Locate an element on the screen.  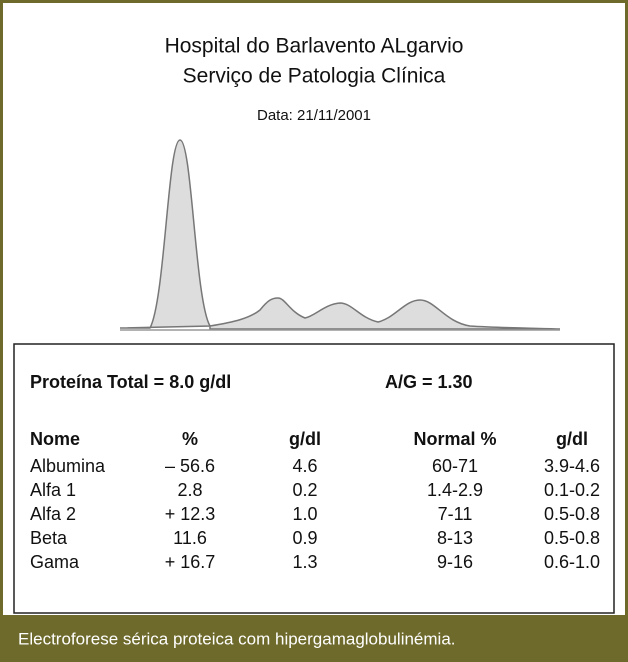
cell: 11.6 is located at coordinates (190, 538).